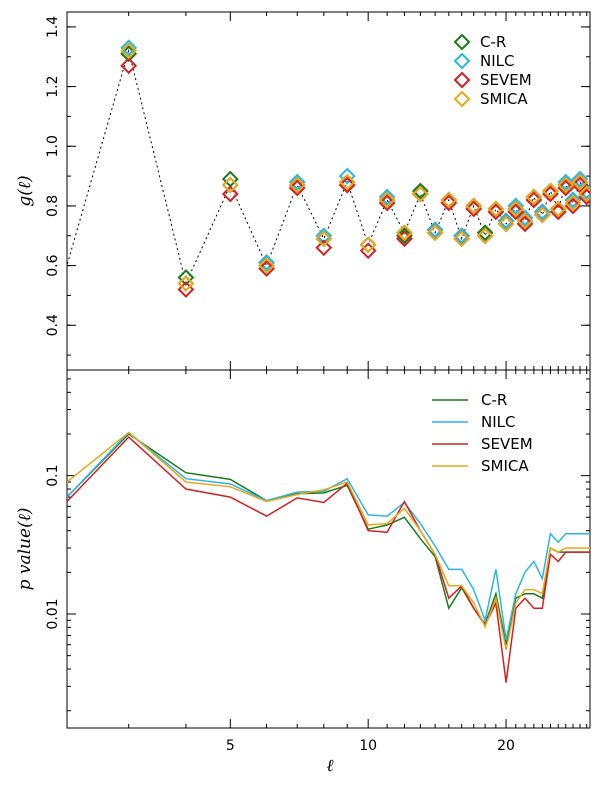  I want to click on bottom-y-tick-label: 0.01, so click(53, 613).